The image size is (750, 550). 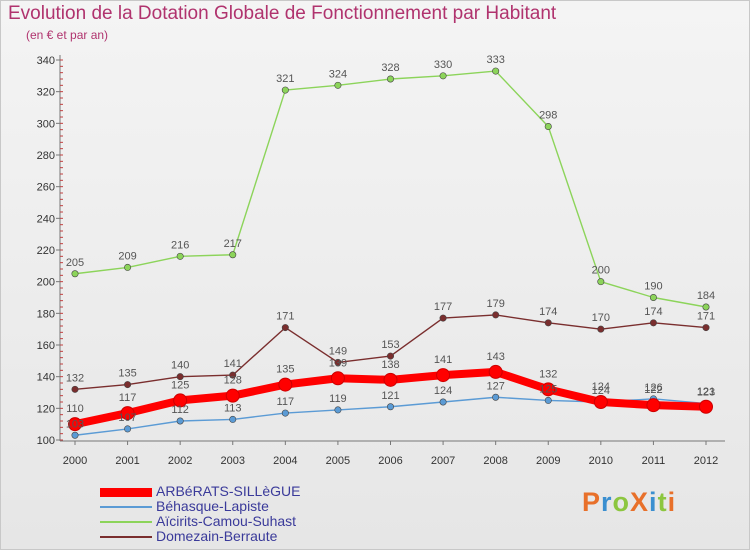 What do you see at coordinates (46, 93) in the screenshot?
I see `y-tick-label: 320` at bounding box center [46, 93].